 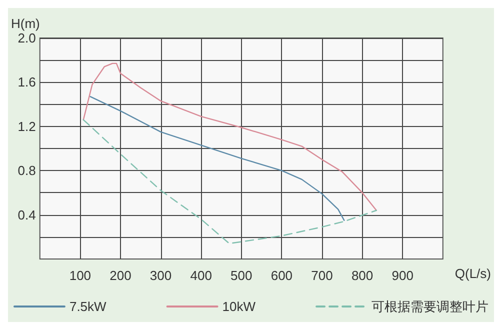 What do you see at coordinates (25, 23) in the screenshot?
I see `y-axis-title: H(m)` at bounding box center [25, 23].